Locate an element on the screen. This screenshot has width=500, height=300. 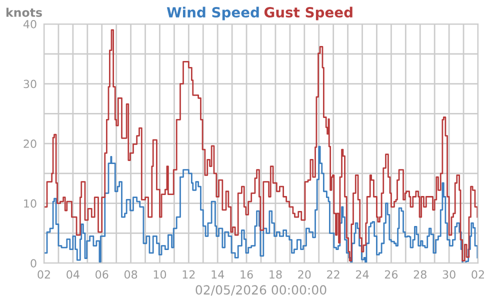
y-tick-label: 0 is located at coordinates (33, 263).